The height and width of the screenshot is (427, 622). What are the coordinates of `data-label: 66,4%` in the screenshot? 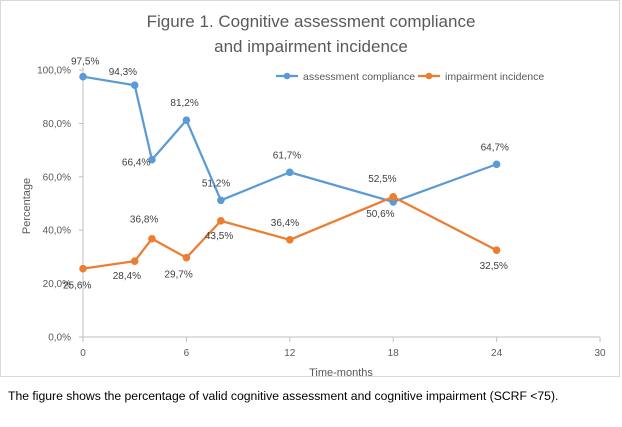 It's located at (136, 163).